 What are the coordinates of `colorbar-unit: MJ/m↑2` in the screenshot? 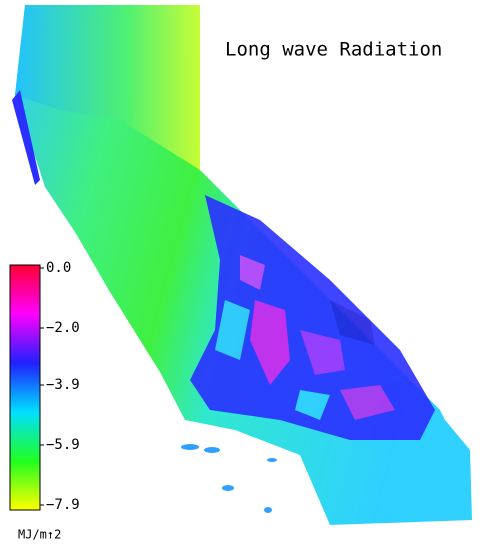 It's located at (39, 535).